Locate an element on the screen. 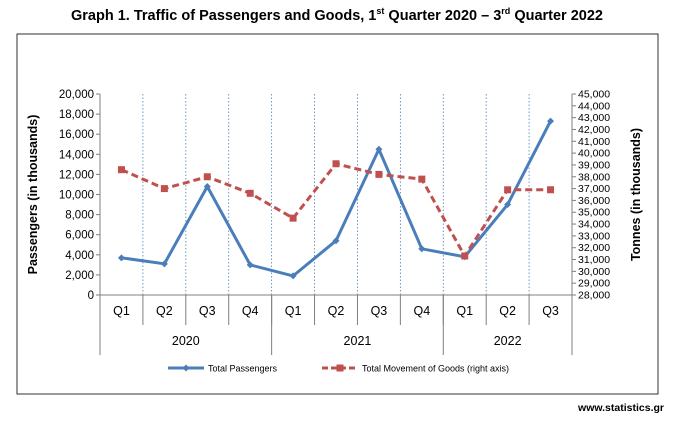 The height and width of the screenshot is (421, 674). left-tick-label: 4,000 is located at coordinates (79, 256).